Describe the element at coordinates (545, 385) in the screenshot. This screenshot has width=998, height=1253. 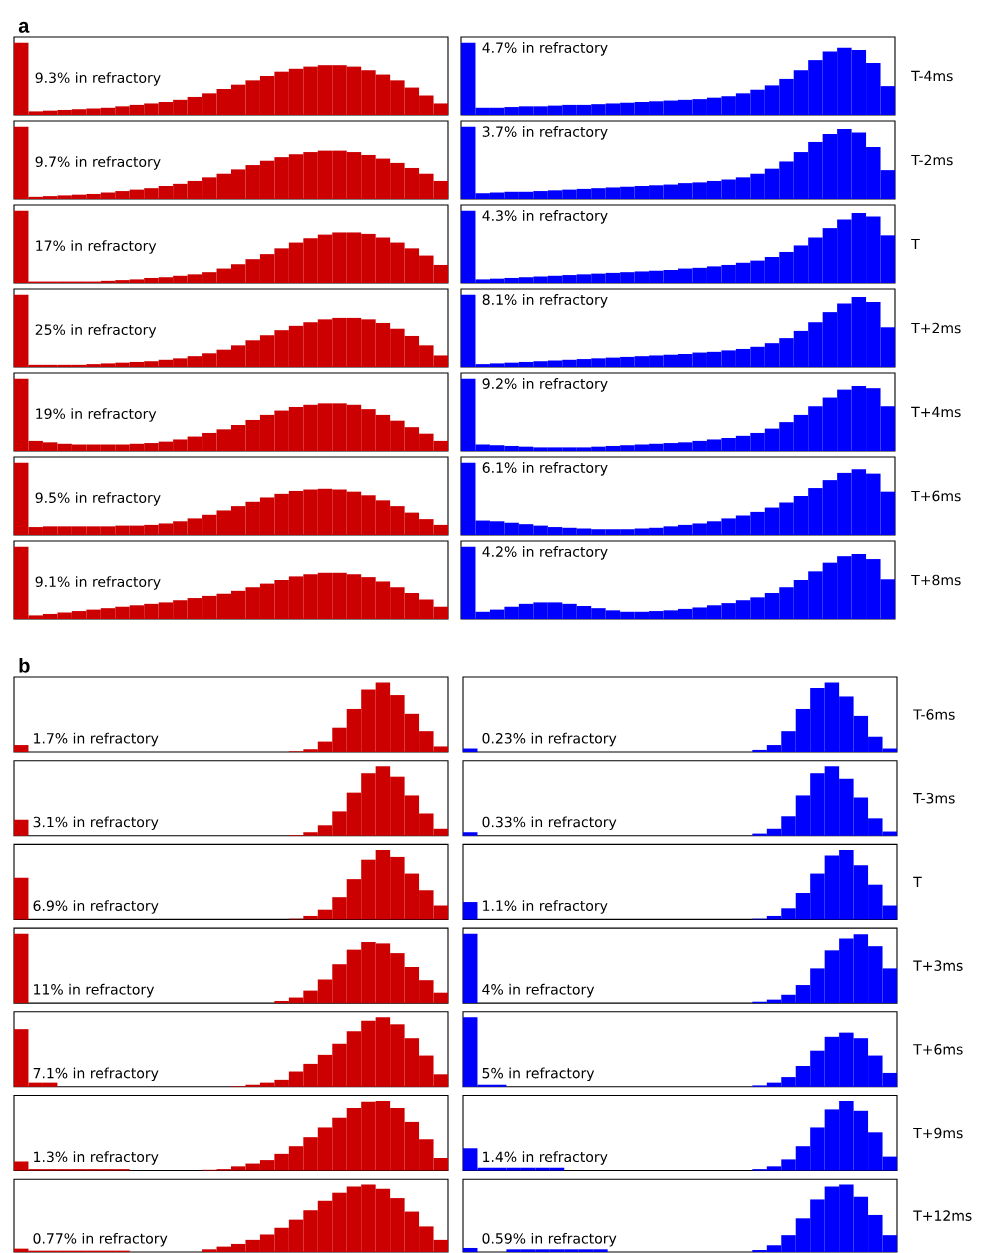
I see `annotation: 9.2% in refractory` at that location.